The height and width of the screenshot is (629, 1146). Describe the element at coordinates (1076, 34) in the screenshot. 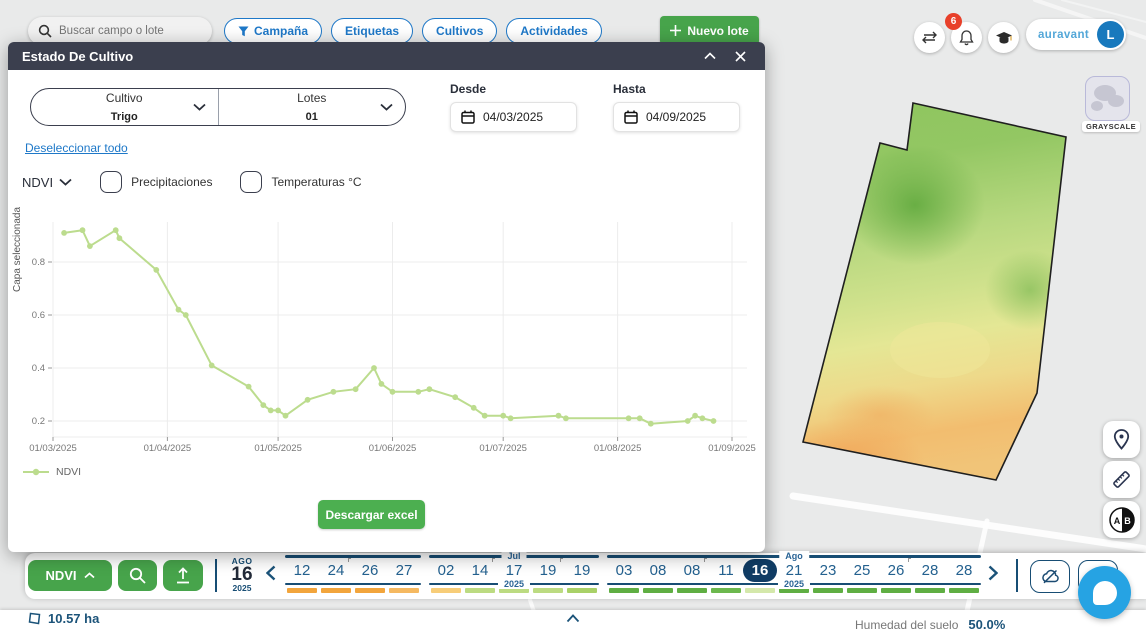

I see `account-pill: auravant L` at that location.